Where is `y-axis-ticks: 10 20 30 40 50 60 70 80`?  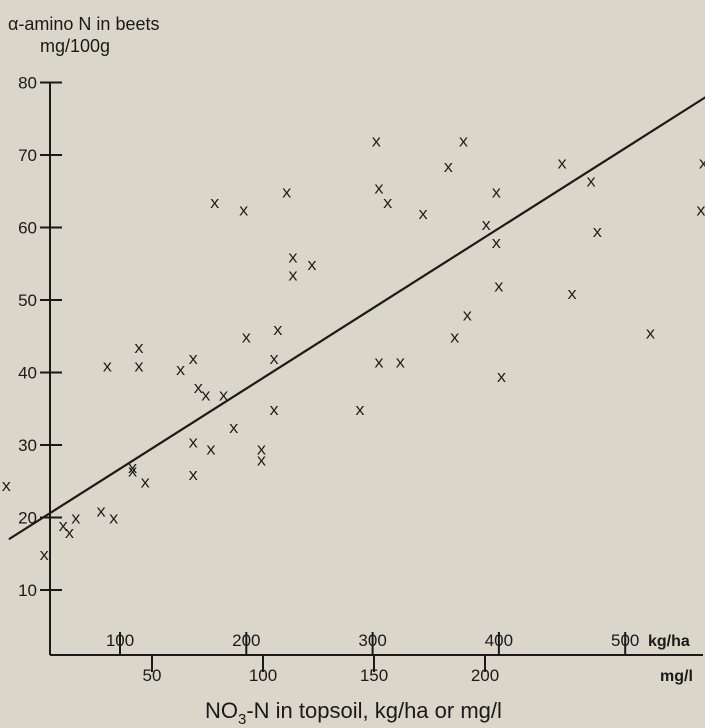 y-axis-ticks: 10 20 30 40 50 60 70 80 is located at coordinates (40, 337).